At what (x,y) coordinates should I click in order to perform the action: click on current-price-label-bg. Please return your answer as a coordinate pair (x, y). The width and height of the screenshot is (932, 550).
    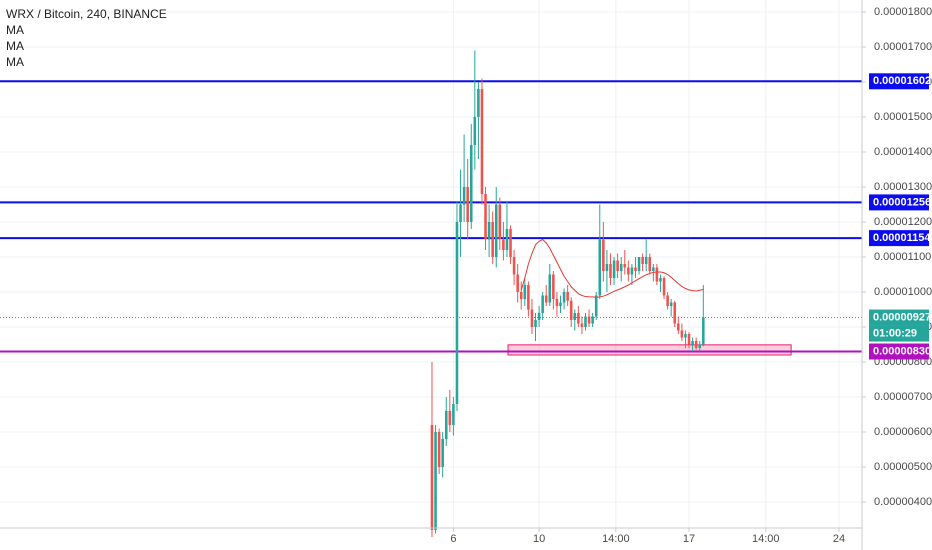
    Looking at the image, I should click on (899, 317).